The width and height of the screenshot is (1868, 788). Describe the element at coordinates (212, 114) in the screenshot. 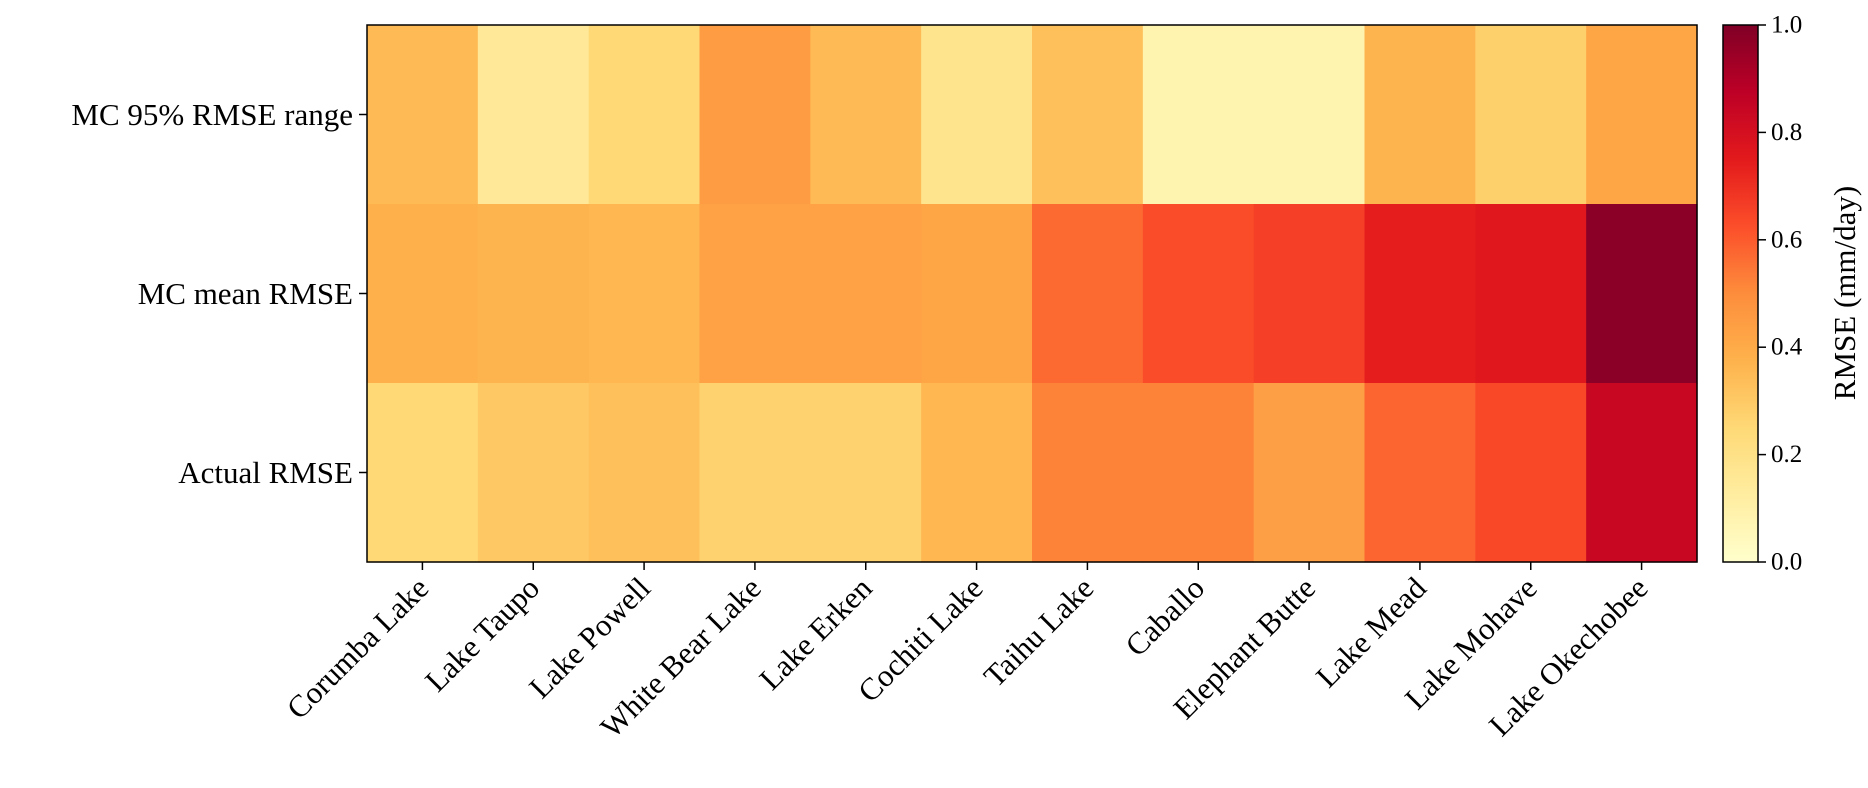

I see `y-tick-label: MC 95% RMSE range` at that location.